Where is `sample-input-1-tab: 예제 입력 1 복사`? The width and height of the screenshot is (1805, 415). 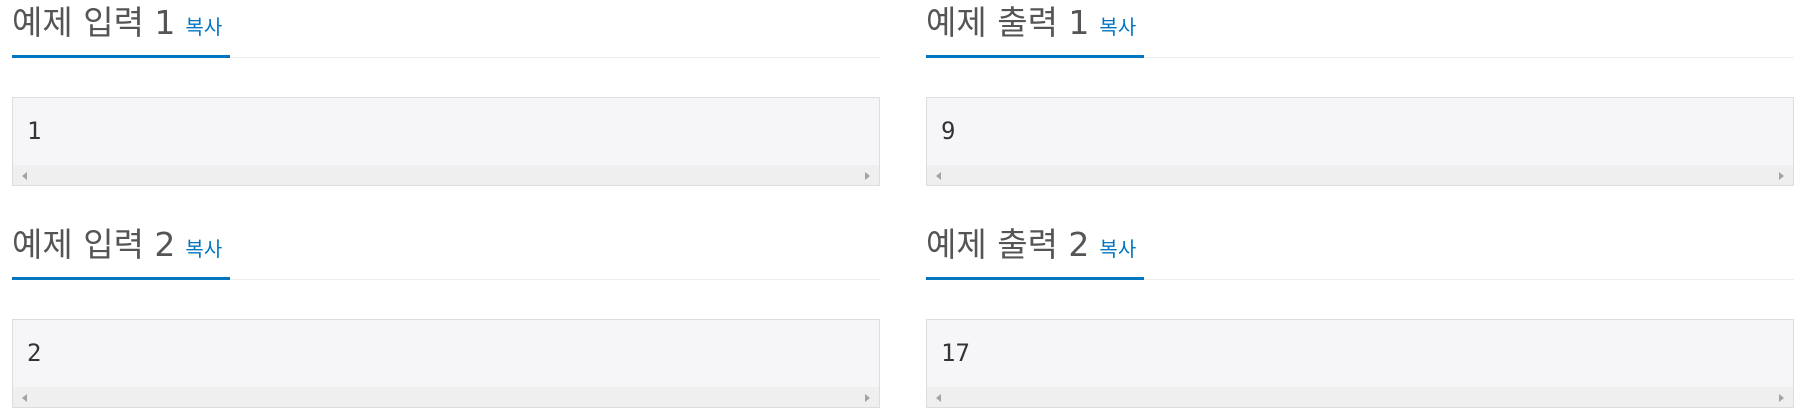 sample-input-1-tab: 예제 입력 1 복사 is located at coordinates (121, 29).